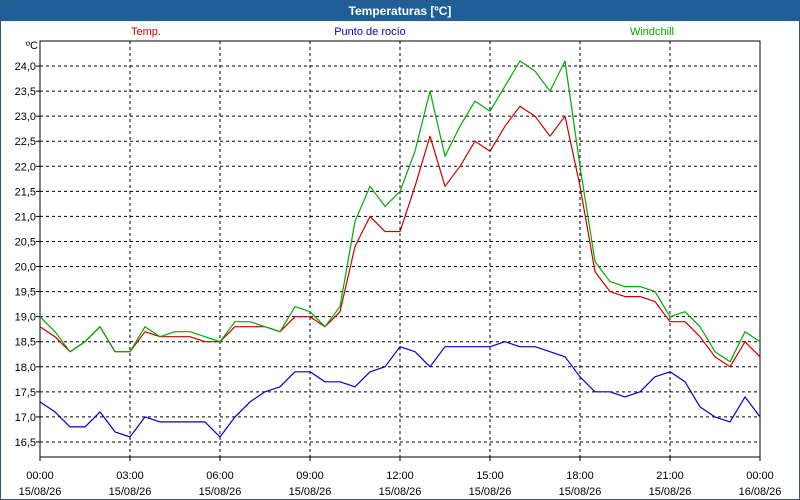 This screenshot has height=500, width=800. I want to click on x-tick-time: 15:00, so click(490, 476).